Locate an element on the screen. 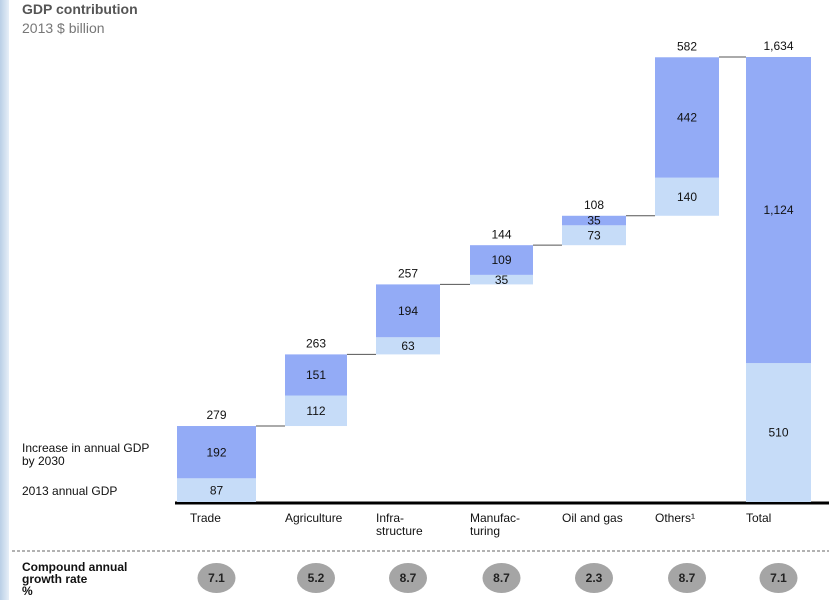 This screenshot has height=600, width=829. growth-label: Compound annual growth rate % is located at coordinates (75, 579).